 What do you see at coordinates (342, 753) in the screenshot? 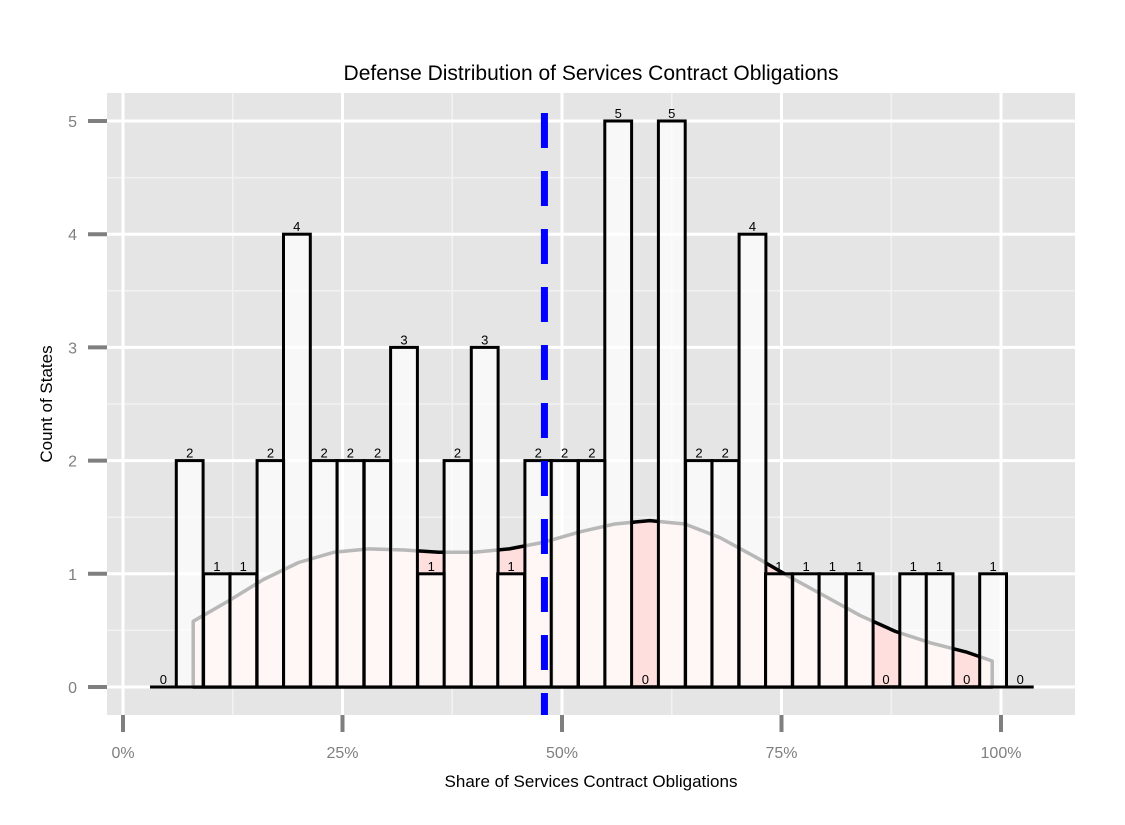
I see `x-tick-label: 25%` at bounding box center [342, 753].